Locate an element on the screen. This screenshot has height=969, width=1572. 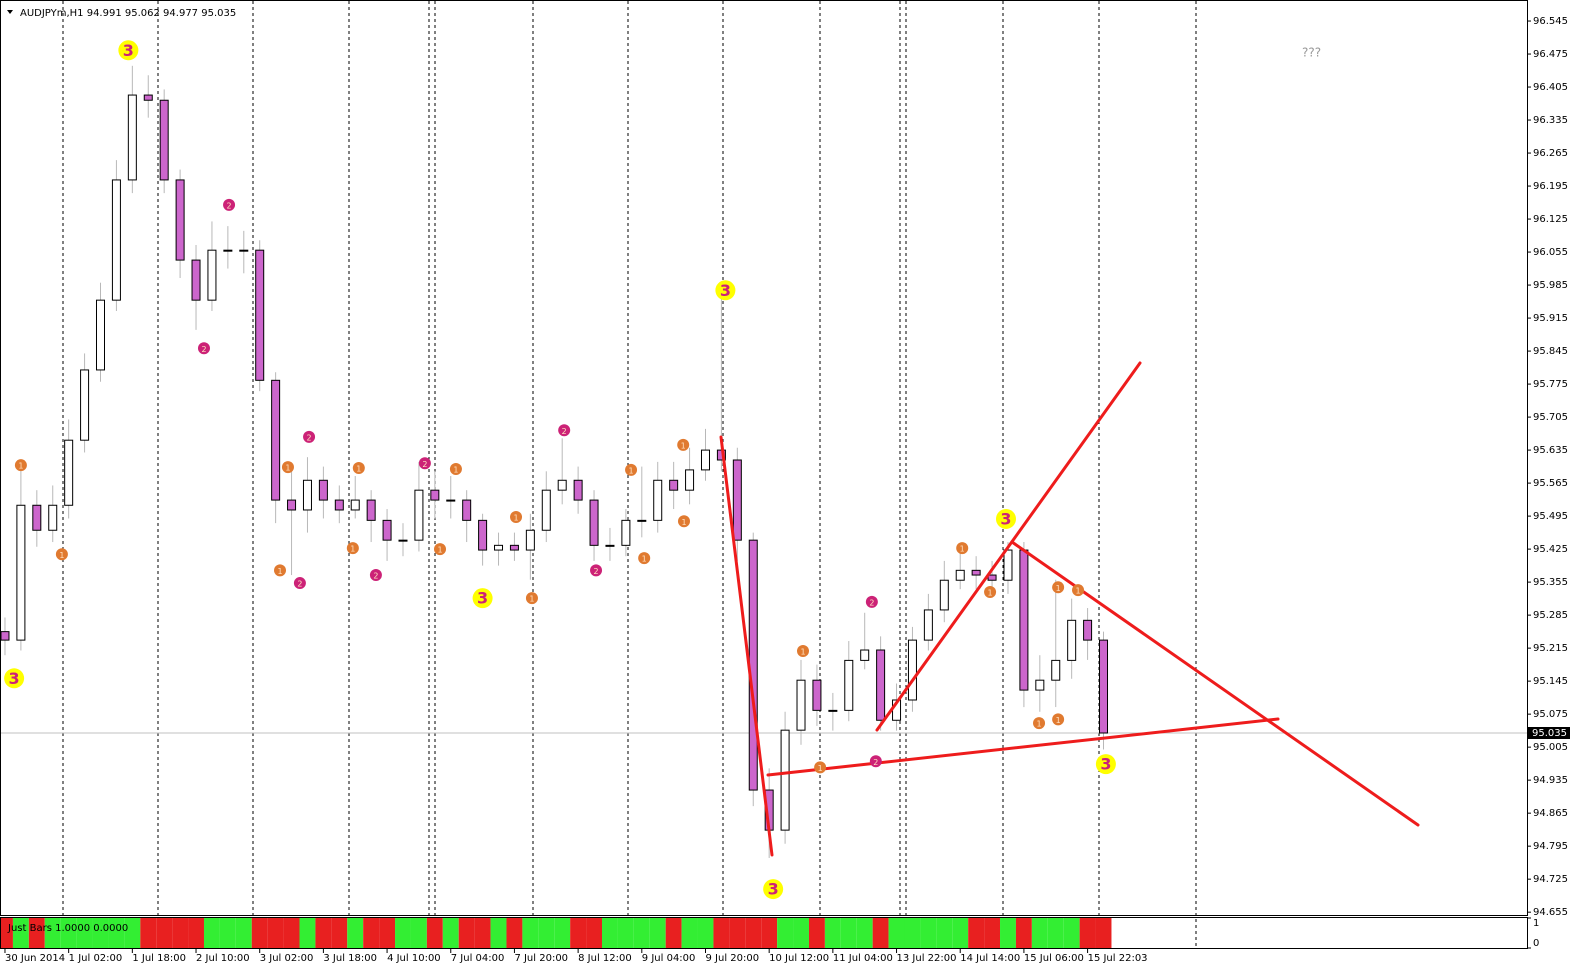
current-price-label: 95.035 is located at coordinates (1549, 733).